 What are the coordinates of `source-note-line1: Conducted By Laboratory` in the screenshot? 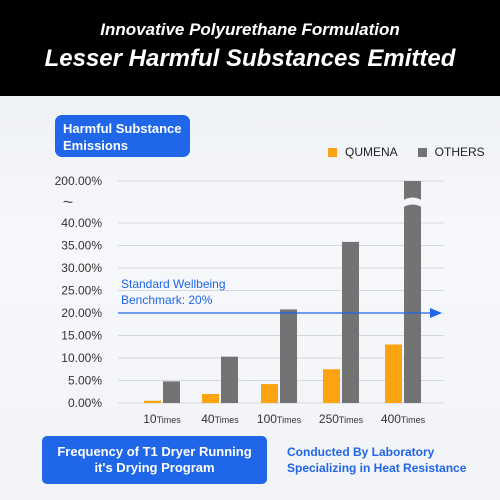 It's located at (361, 452).